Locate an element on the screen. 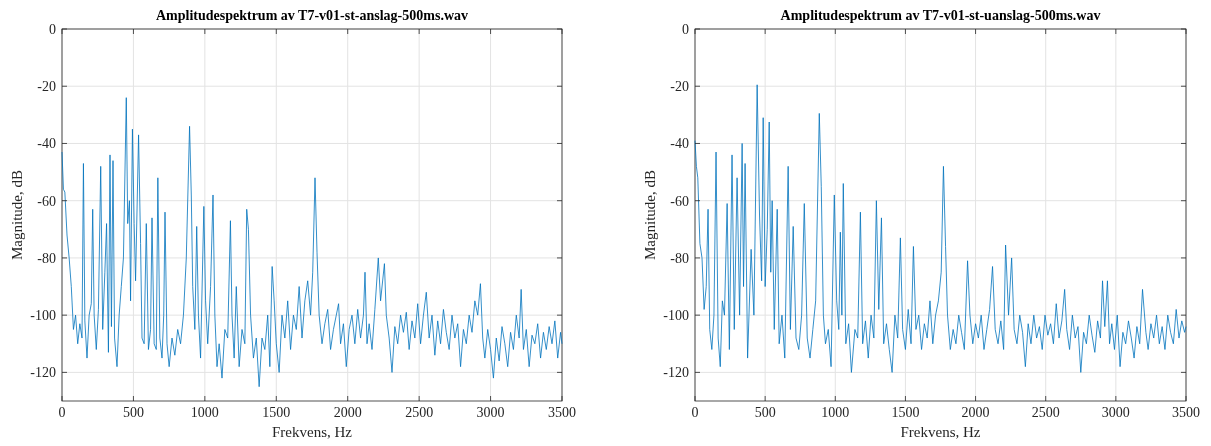 The height and width of the screenshot is (446, 1211). chart-title: Amplitudespektrum av T7-v01-st-anslag-500ms.wav is located at coordinates (312, 15).